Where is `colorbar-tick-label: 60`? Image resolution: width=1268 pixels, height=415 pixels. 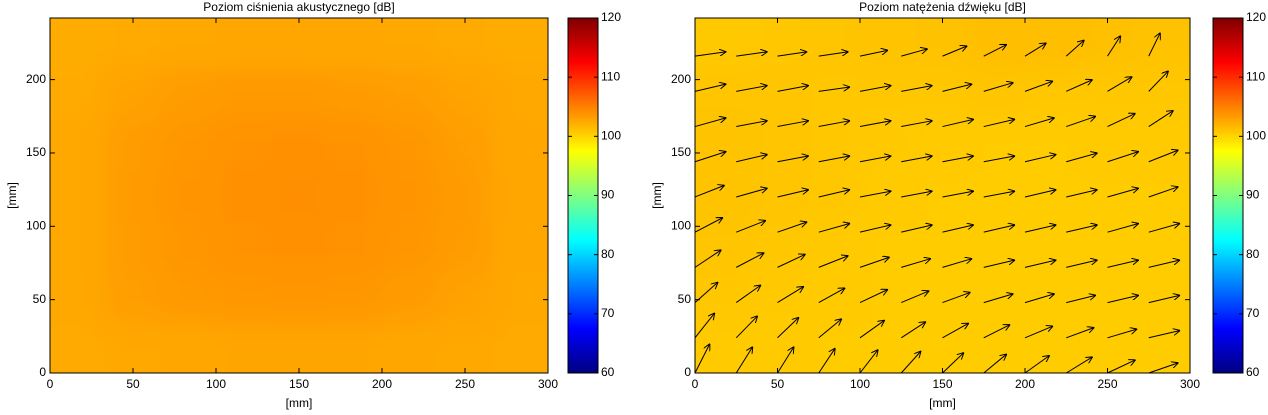 colorbar-tick-label: 60 is located at coordinates (1253, 372).